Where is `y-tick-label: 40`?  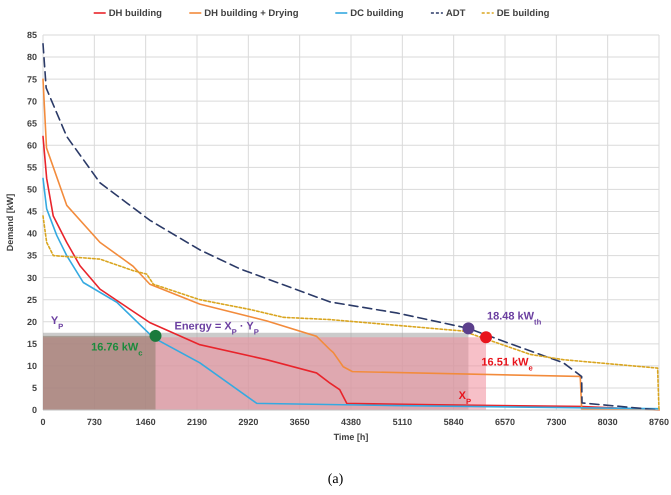 y-tick-label: 40 is located at coordinates (31, 233).